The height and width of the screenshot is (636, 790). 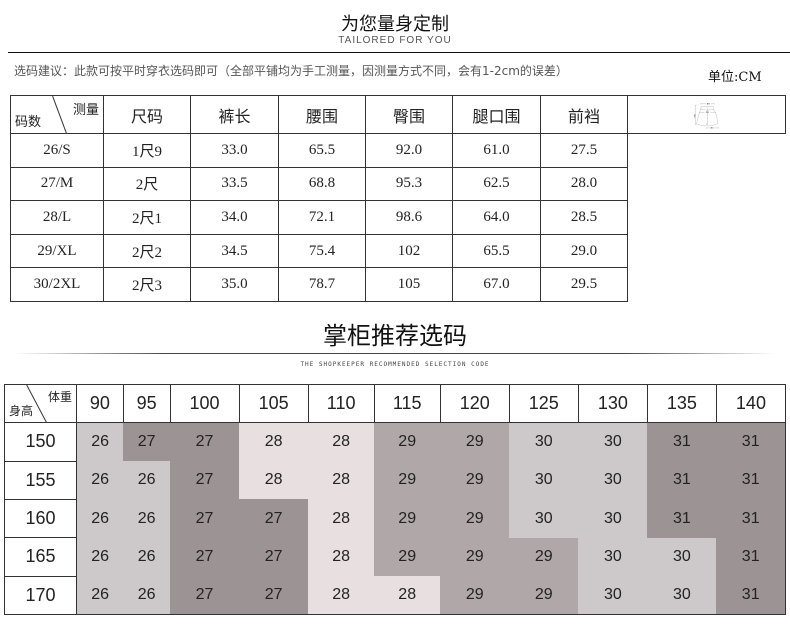 What do you see at coordinates (496, 114) in the screenshot?
I see `column-header: 腿口围` at bounding box center [496, 114].